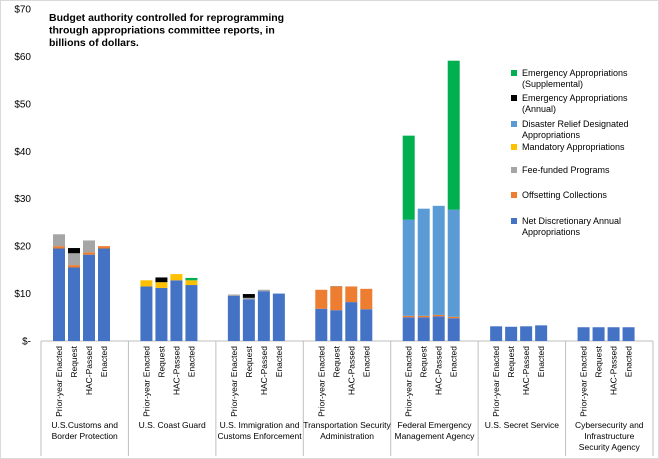 This screenshot has width=659, height=459. What do you see at coordinates (22, 57) in the screenshot?
I see `y-tick-label: $60` at bounding box center [22, 57].